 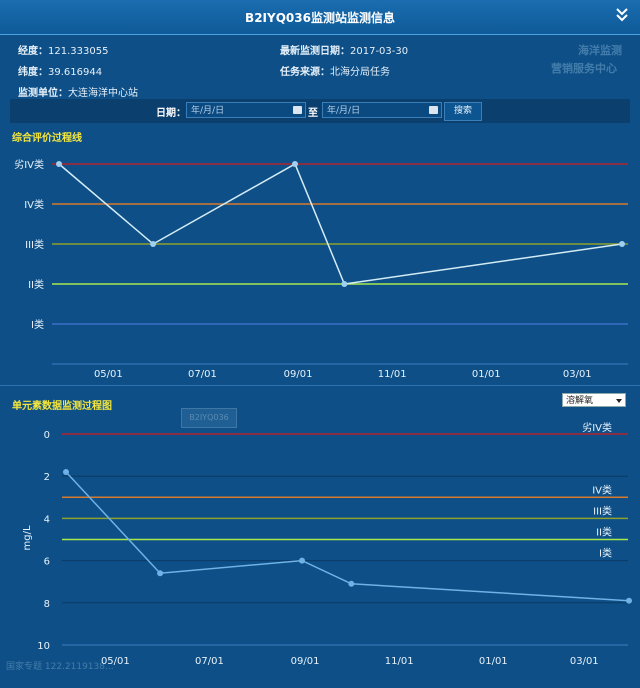 What do you see at coordinates (320, 111) in the screenshot?
I see `date-search-bar: 日期： 年/月/日 至 年/月/日 搜索` at bounding box center [320, 111].